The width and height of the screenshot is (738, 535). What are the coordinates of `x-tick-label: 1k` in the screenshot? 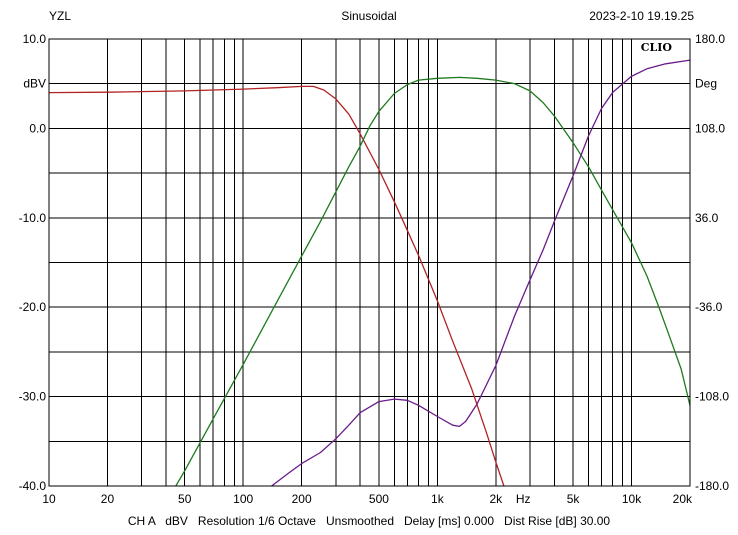 It's located at (438, 499).